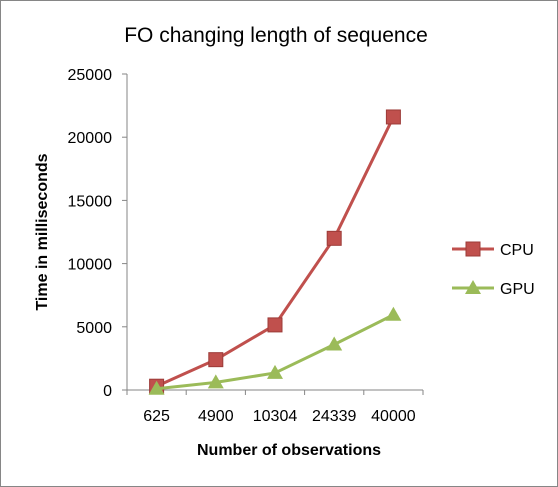 Image resolution: width=558 pixels, height=487 pixels. Describe the element at coordinates (107, 391) in the screenshot. I see `y-tick-label: 0` at that location.